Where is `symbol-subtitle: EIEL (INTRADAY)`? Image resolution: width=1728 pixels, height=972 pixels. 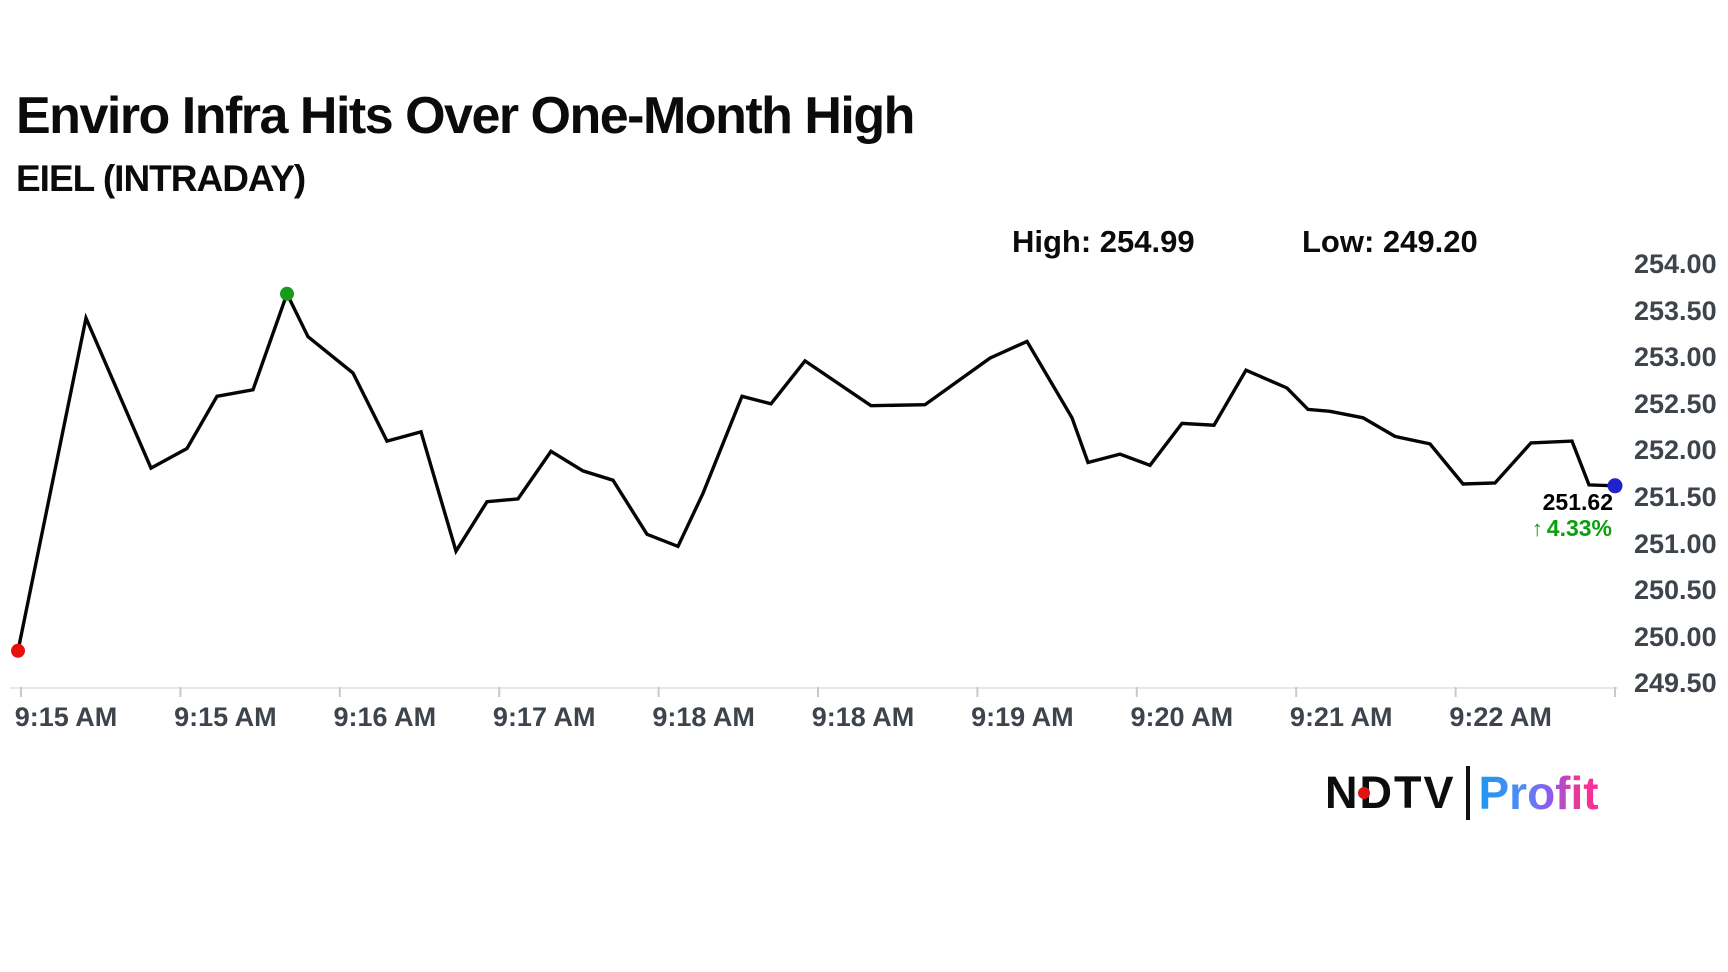
symbol-subtitle: EIEL (INTRADAY) is located at coordinates (161, 178).